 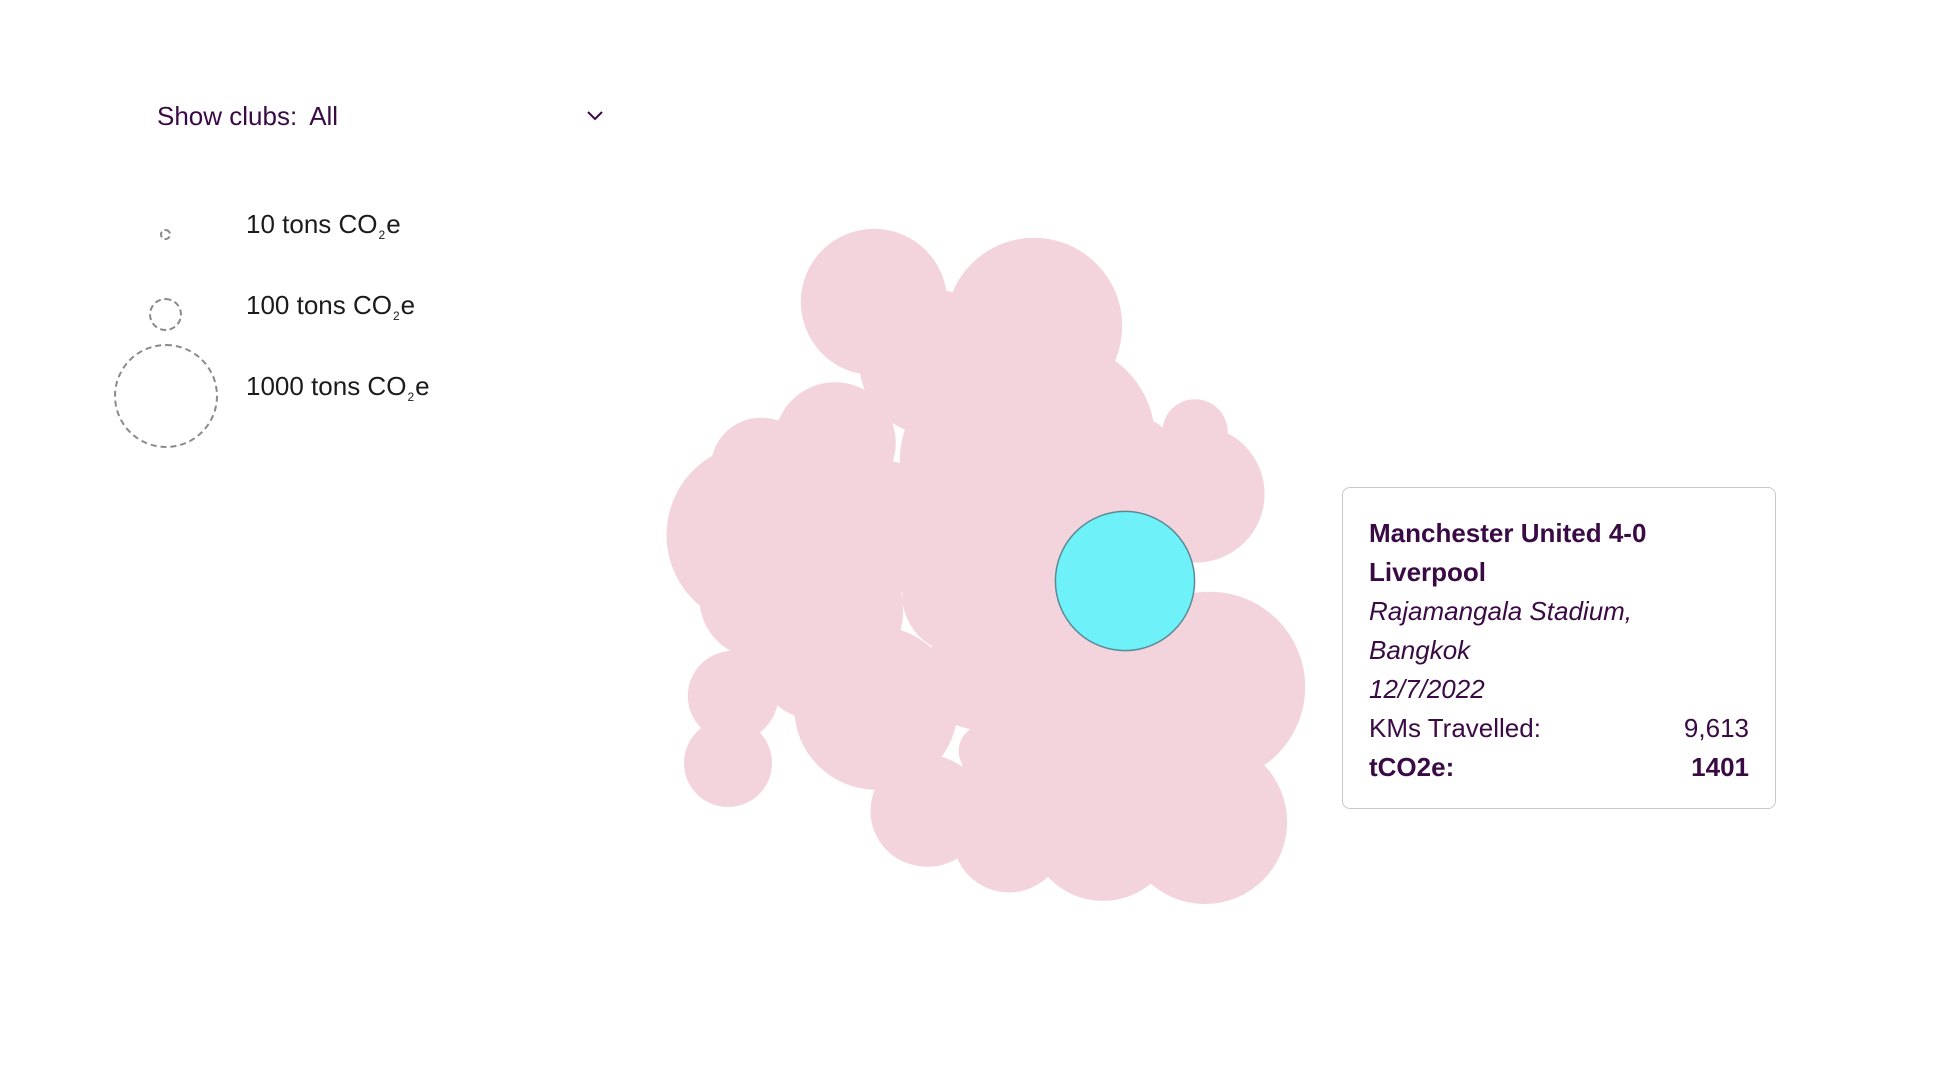 What do you see at coordinates (1427, 689) in the screenshot?
I see `tooltip-date: 12/7/2022` at bounding box center [1427, 689].